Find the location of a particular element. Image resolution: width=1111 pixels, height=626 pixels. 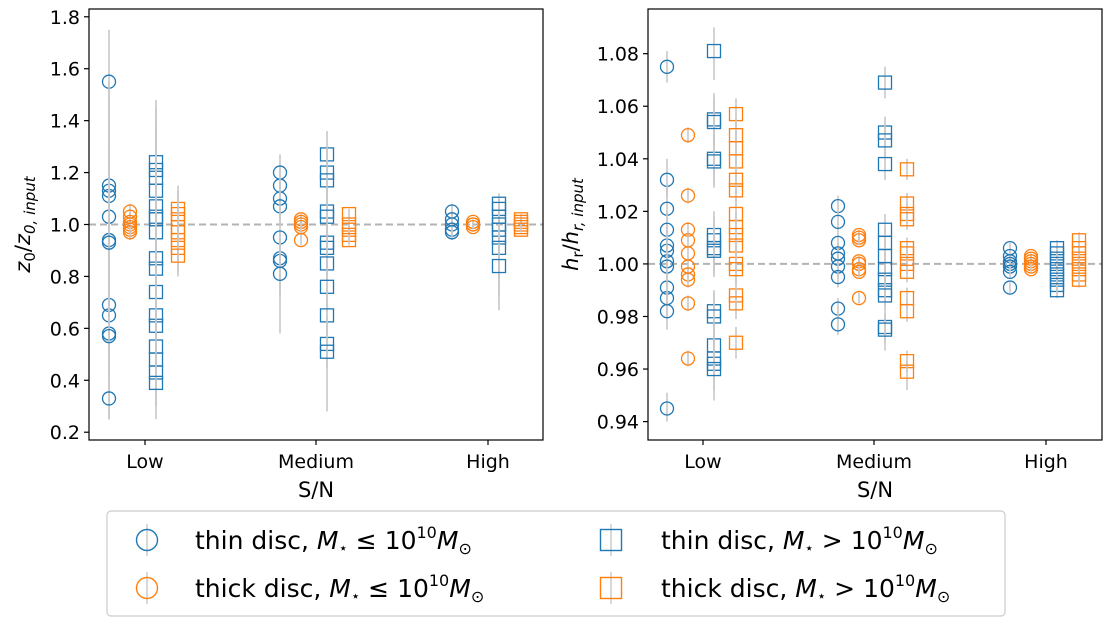

y-tick-label: 0.6 is located at coordinates (65, 329).